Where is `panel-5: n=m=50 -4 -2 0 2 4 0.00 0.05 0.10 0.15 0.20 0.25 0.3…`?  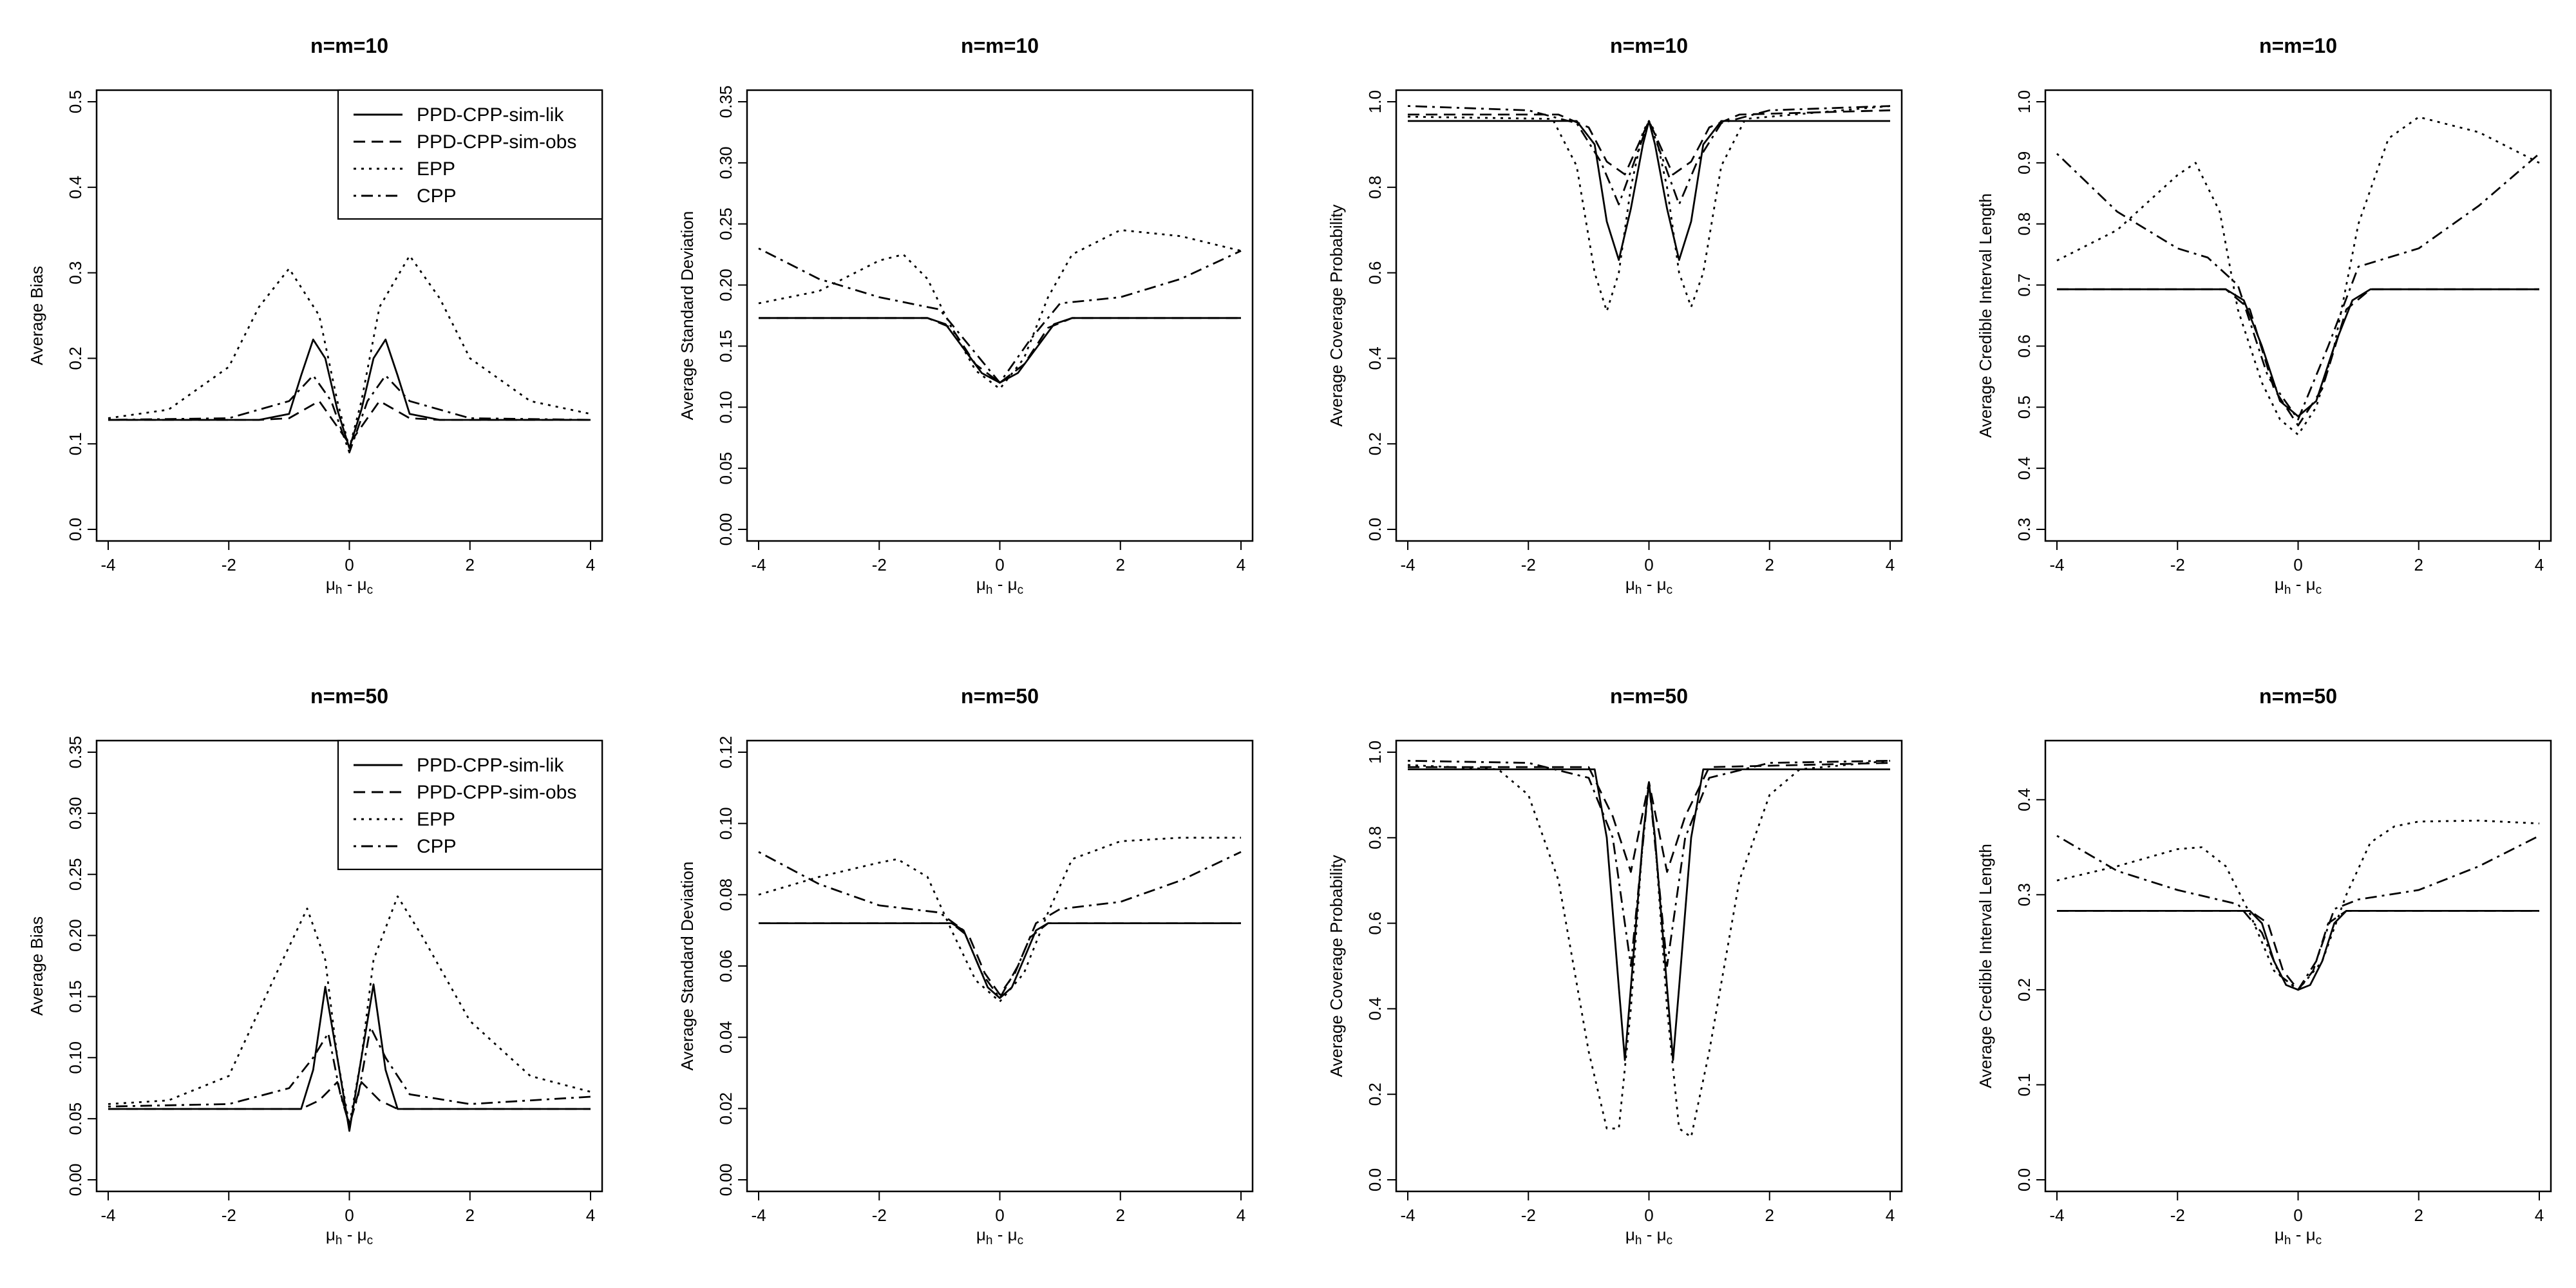
panel-5: n=m=50 -4 -2 0 2 4 0.00 0.05 0.10 0.15 0.20 0.25 0.3… is located at coordinates (315, 966).